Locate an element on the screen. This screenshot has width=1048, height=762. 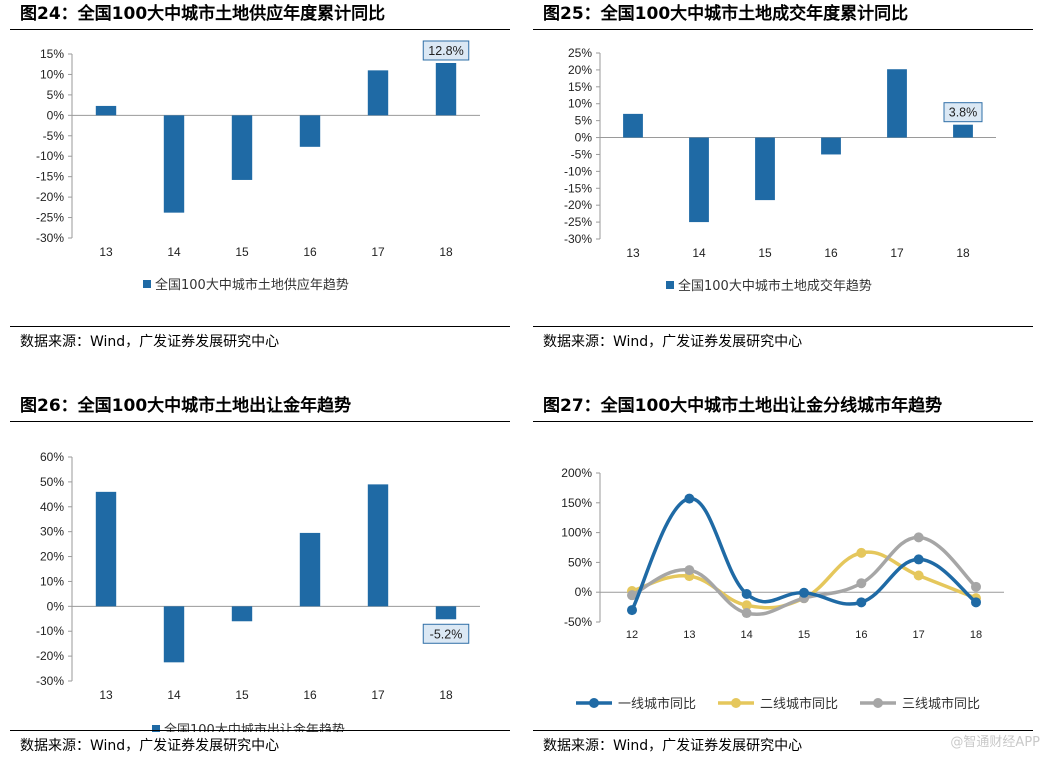
chart-title: 图26：全国100大中城市土地出让金年趋势 is located at coordinates (260, 407).